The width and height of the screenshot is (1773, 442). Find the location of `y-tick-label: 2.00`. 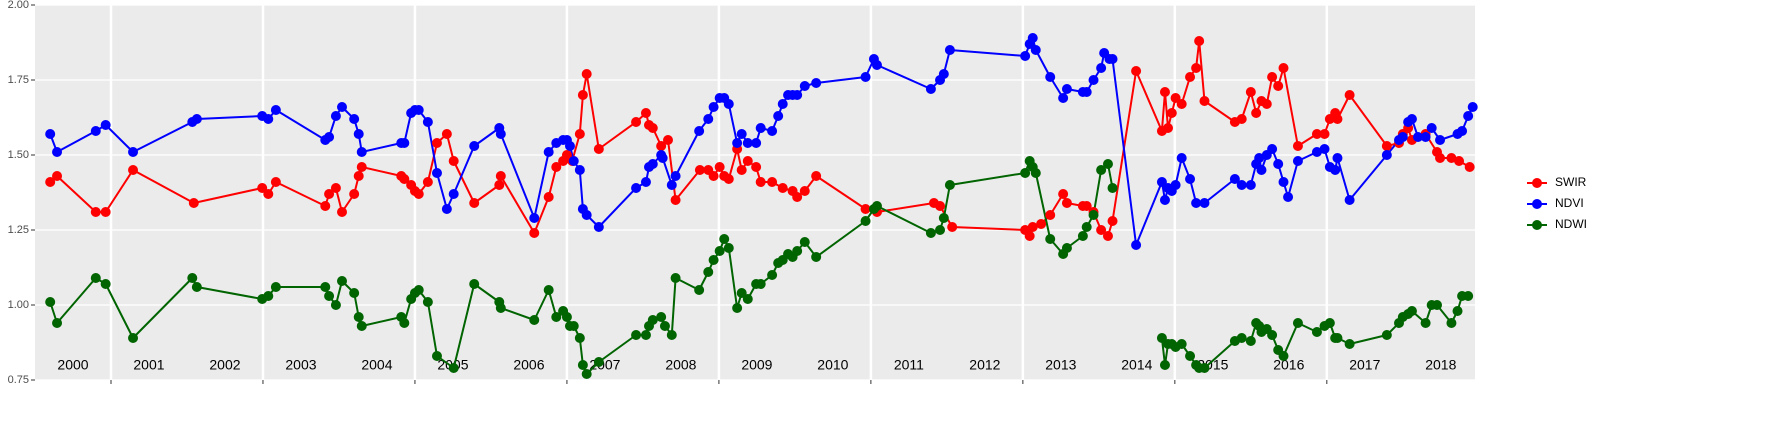

y-tick-label: 2.00 is located at coordinates (18, 5).